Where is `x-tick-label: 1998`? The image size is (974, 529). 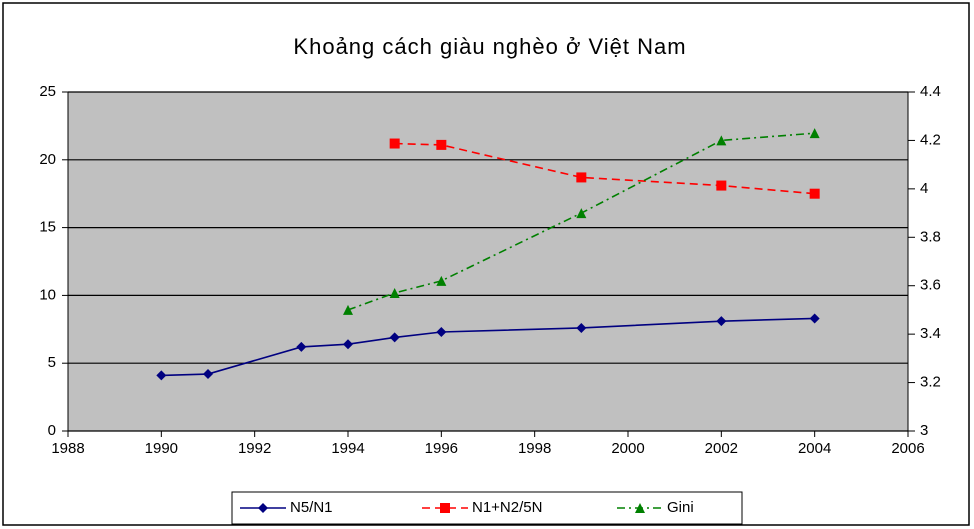
x-tick-label: 1998 is located at coordinates (534, 448).